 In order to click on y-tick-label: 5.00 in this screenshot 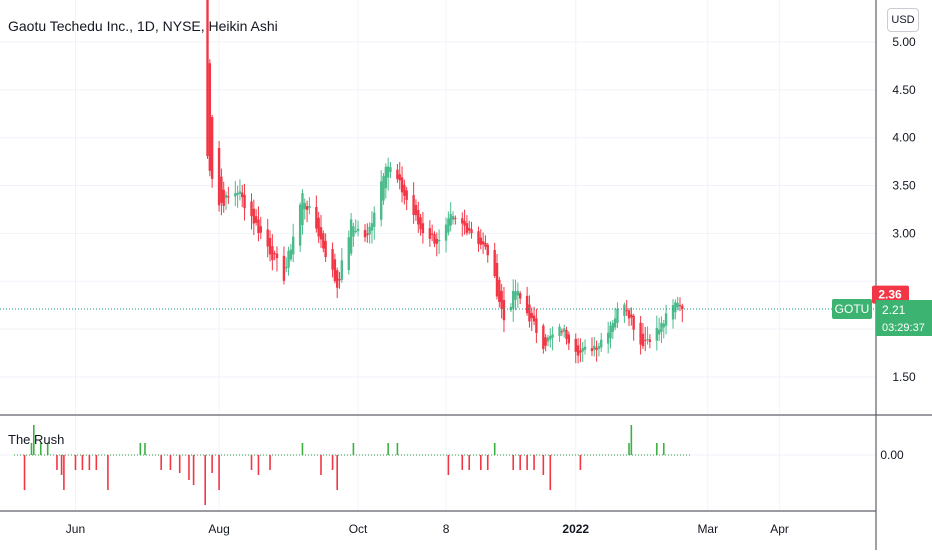, I will do `click(904, 42)`.